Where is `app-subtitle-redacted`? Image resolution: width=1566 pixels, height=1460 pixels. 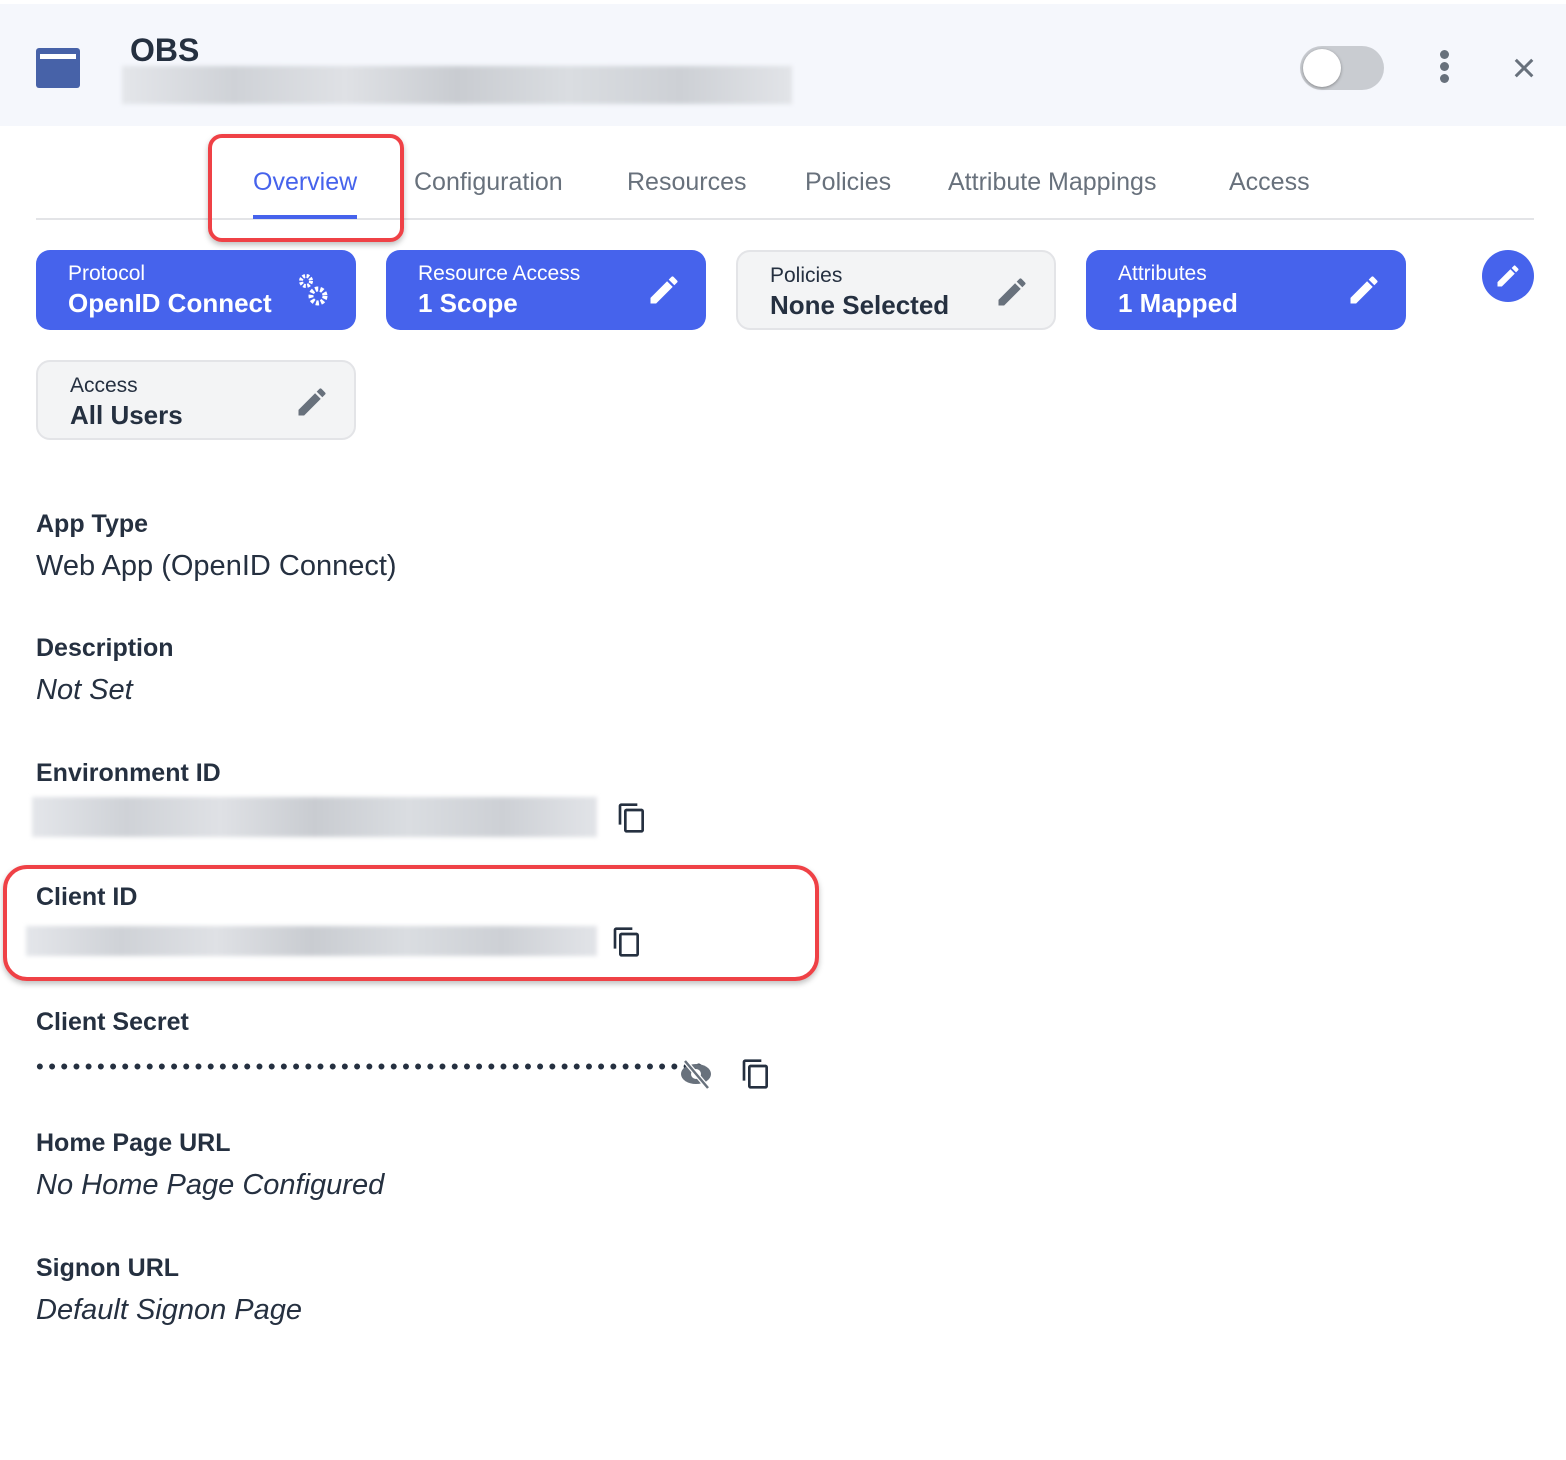
app-subtitle-redacted is located at coordinates (457, 85).